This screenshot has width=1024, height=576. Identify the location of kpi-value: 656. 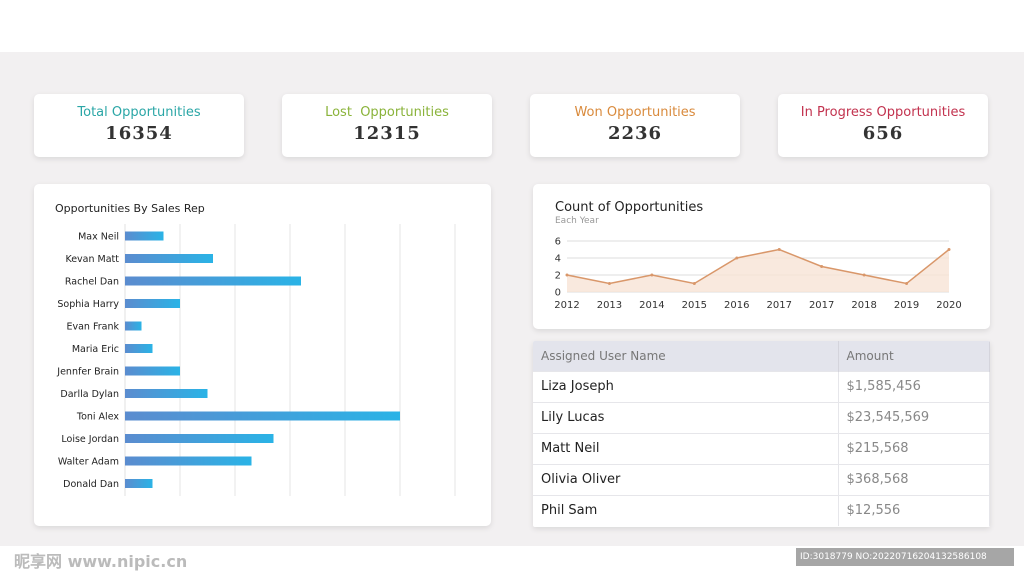
(883, 133).